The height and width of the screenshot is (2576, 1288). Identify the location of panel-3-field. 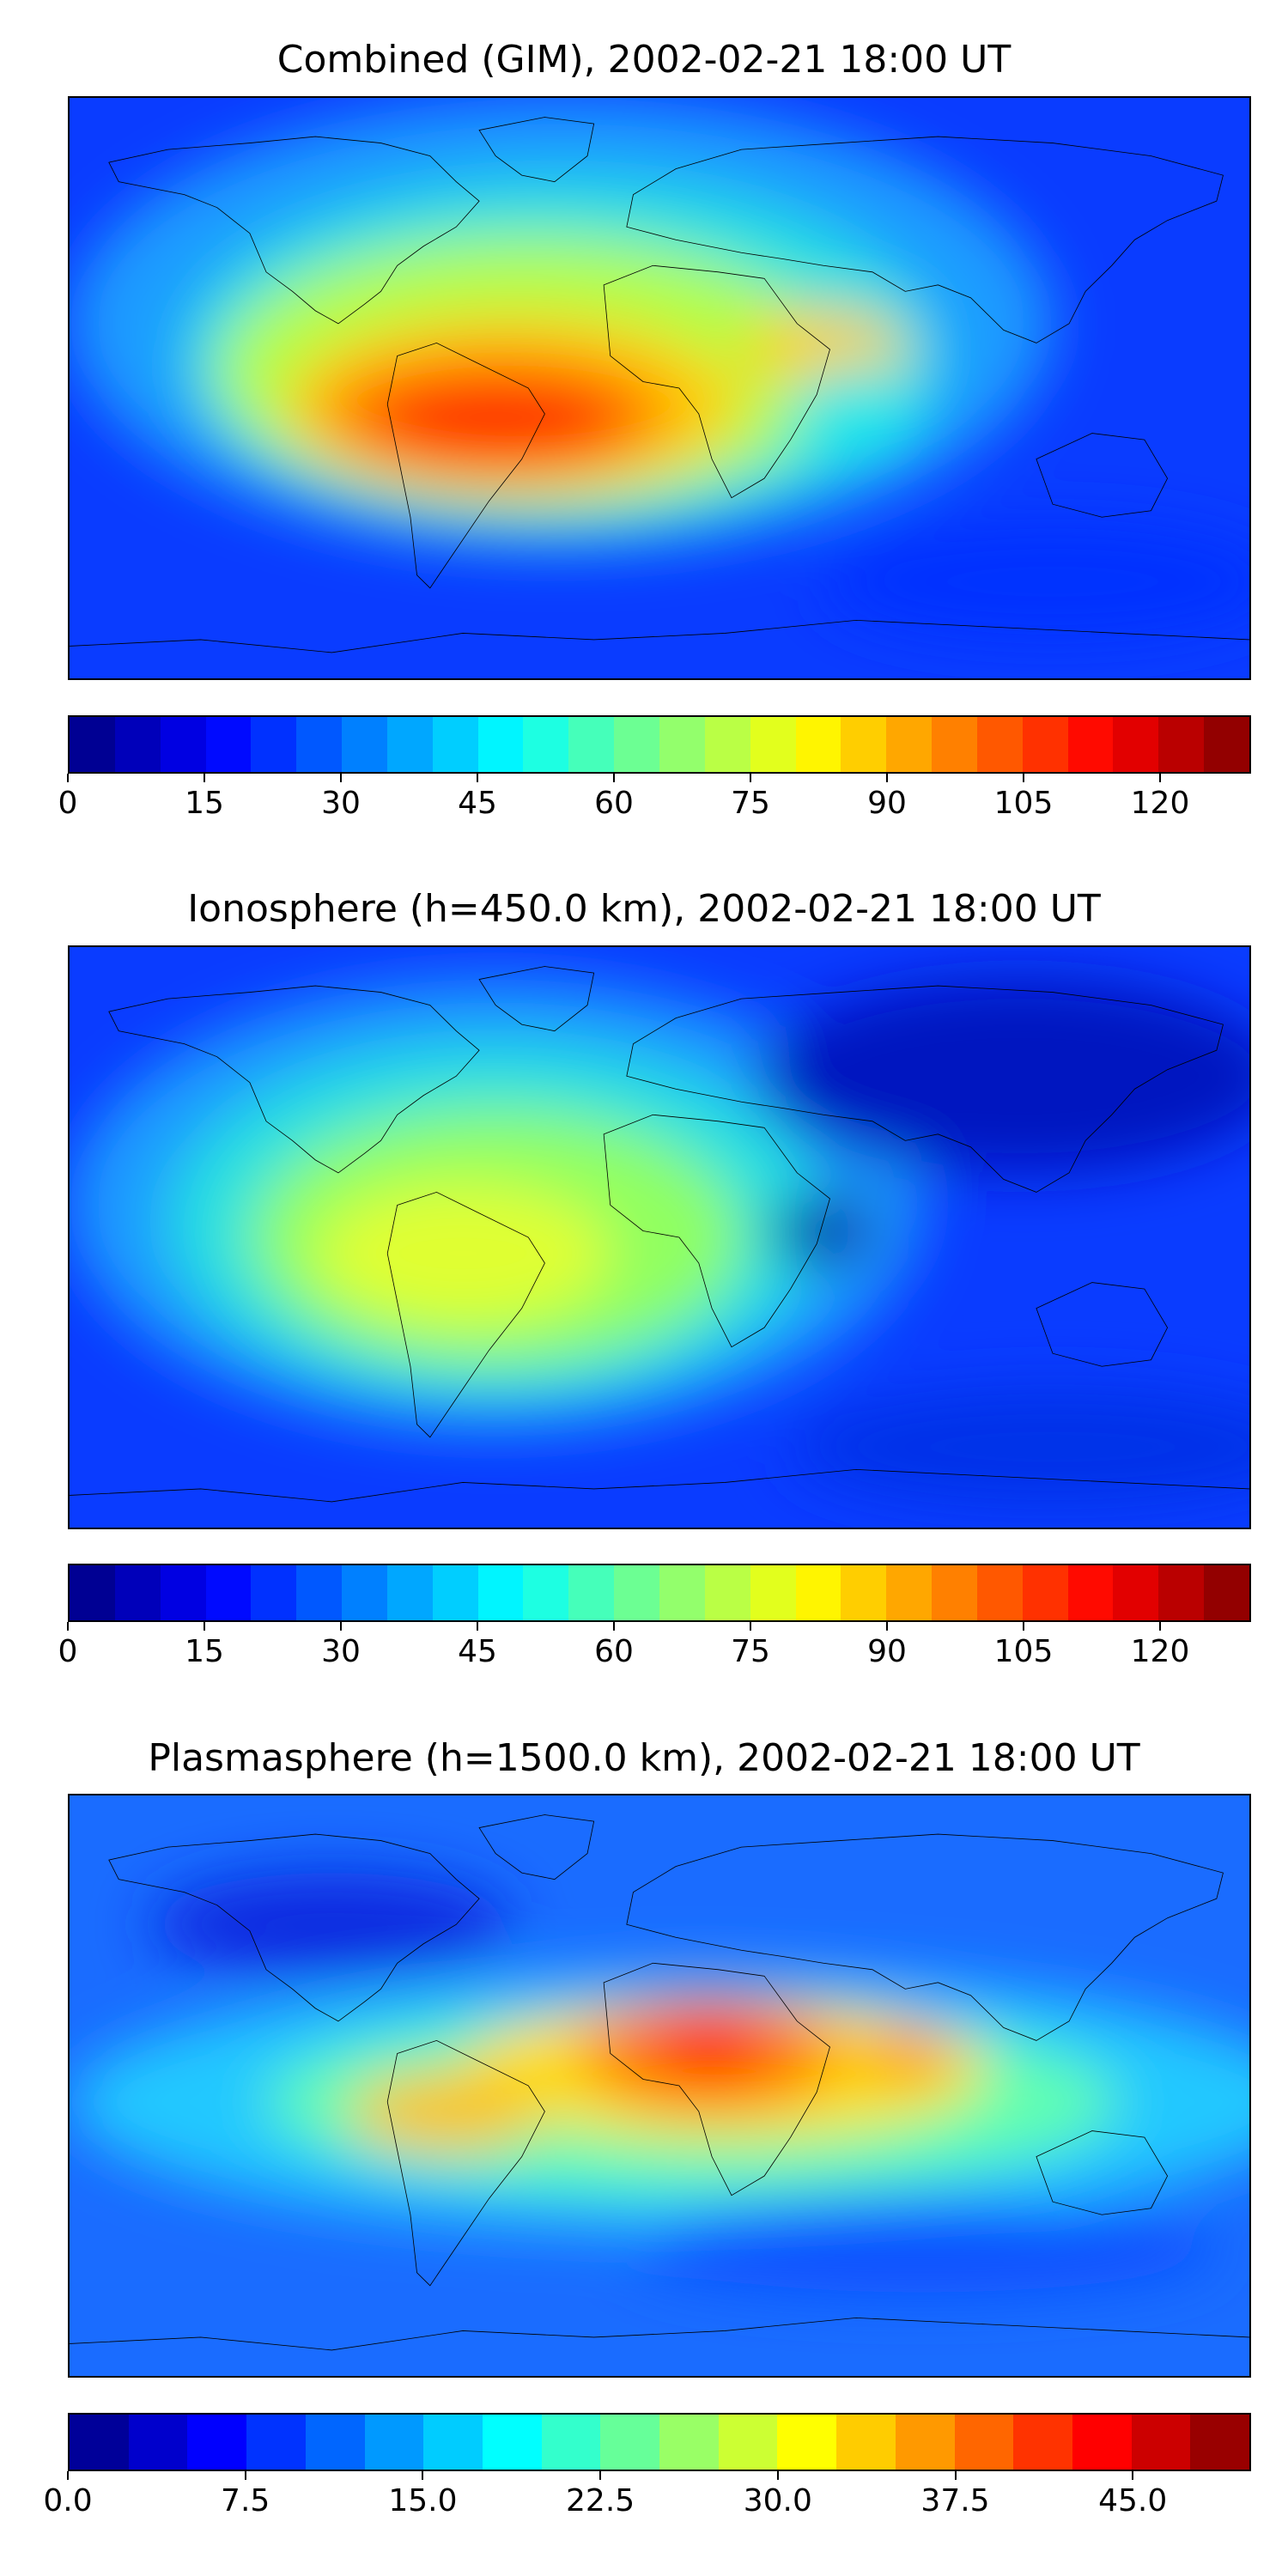
(660, 2083).